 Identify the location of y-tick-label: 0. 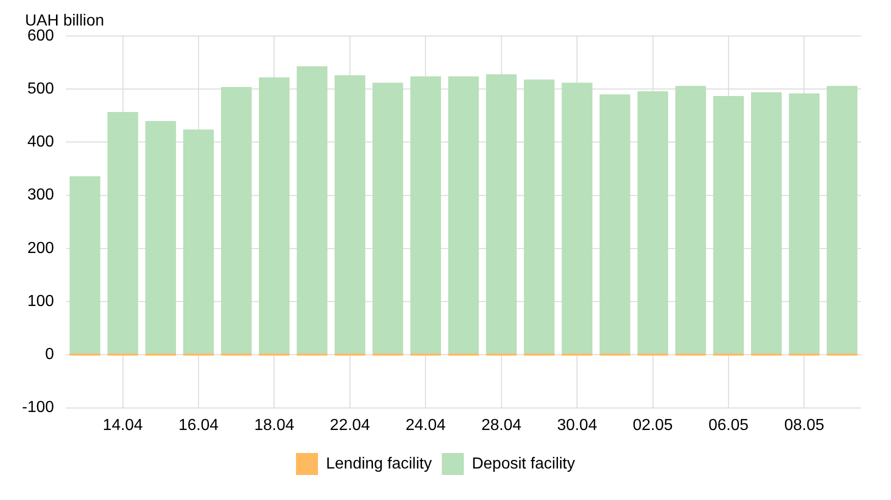
(49, 355).